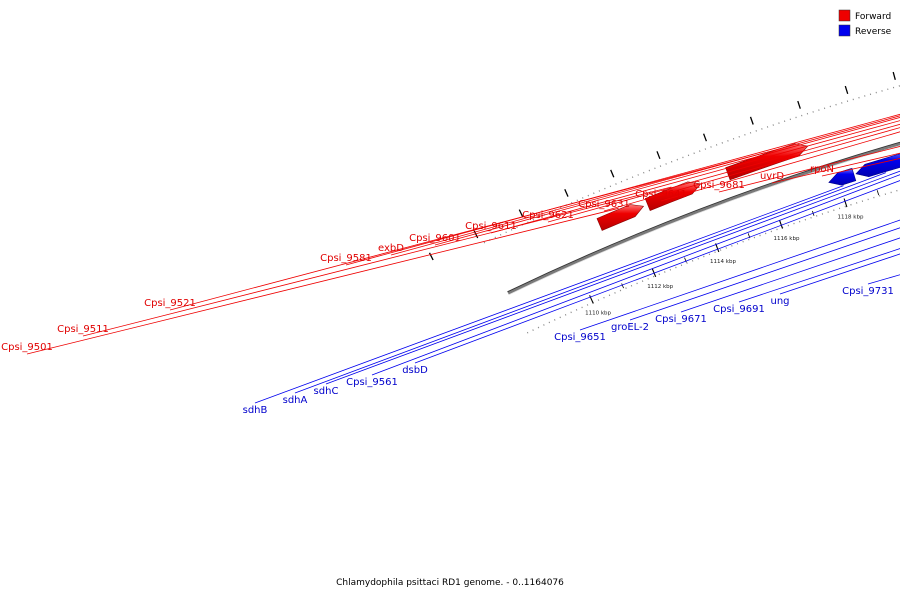 This screenshot has height=600, width=900. I want to click on gene-label-cpsi-9651: Cpsi_9651, so click(580, 337).